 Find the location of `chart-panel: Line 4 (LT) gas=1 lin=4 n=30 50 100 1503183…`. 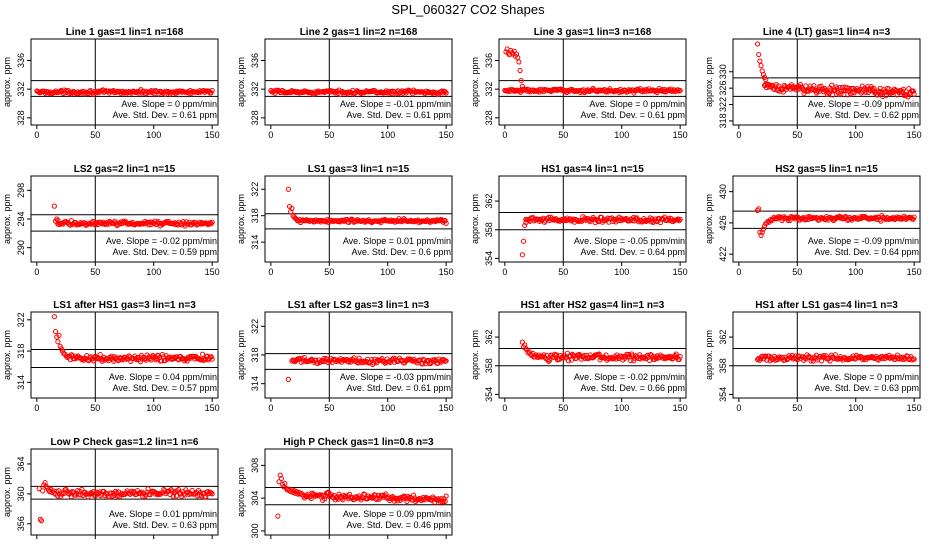

chart-panel: Line 4 (LT) gas=1 lin=4 n=30 50 100 1503183… is located at coordinates (813, 83).